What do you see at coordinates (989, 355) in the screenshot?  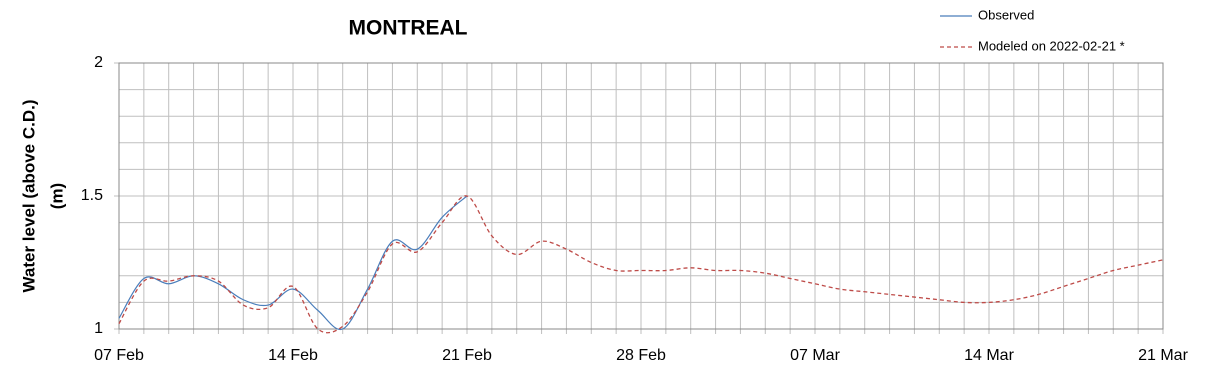 I see `x-tick-label: 14 Mar` at bounding box center [989, 355].